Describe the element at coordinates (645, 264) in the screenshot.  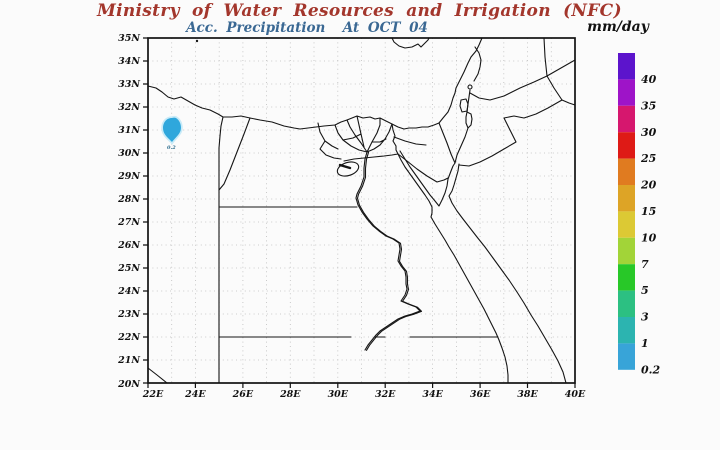
I see `colorbar-level-label: 7` at that location.